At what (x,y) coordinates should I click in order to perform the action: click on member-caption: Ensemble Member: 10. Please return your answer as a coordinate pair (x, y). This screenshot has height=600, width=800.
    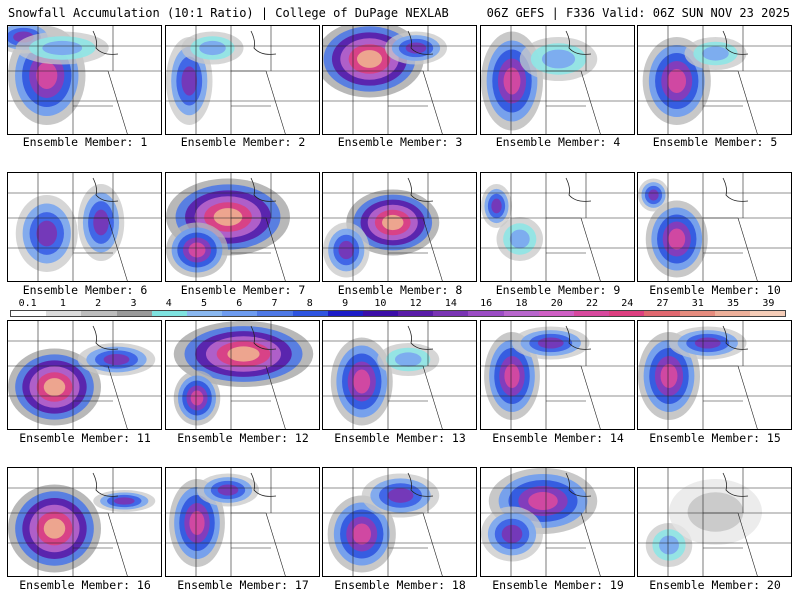
    Looking at the image, I should click on (715, 290).